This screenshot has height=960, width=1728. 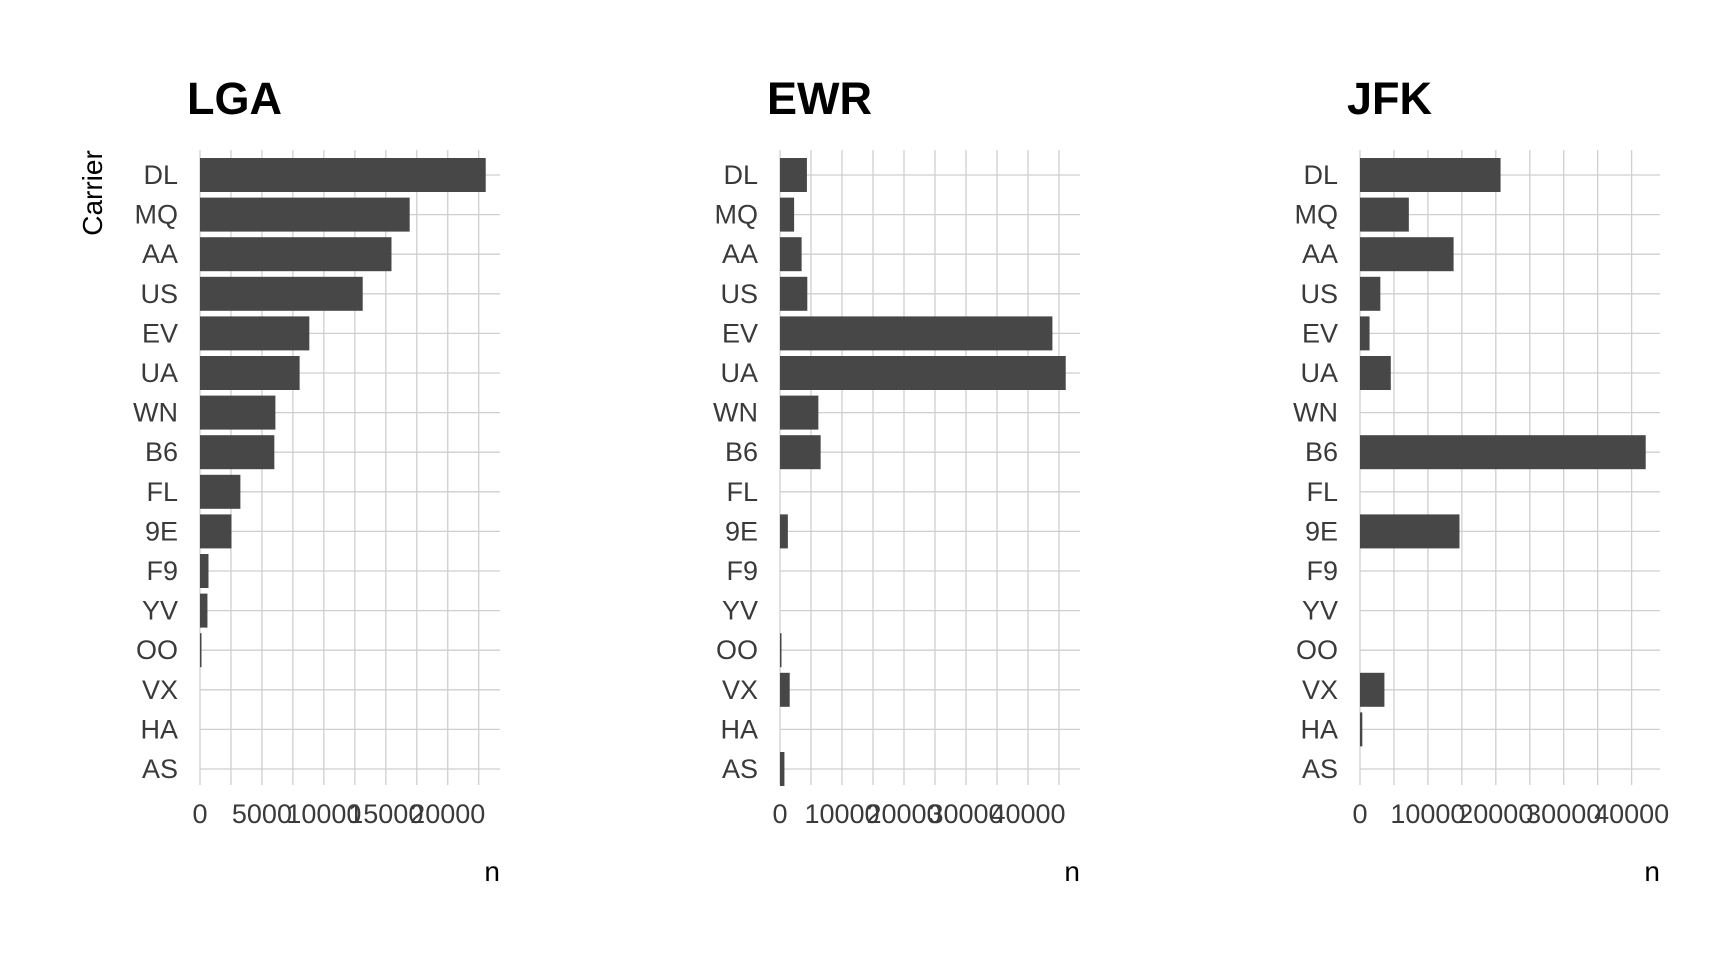 What do you see at coordinates (92, 193) in the screenshot?
I see `y-axis-title: Carrier` at bounding box center [92, 193].